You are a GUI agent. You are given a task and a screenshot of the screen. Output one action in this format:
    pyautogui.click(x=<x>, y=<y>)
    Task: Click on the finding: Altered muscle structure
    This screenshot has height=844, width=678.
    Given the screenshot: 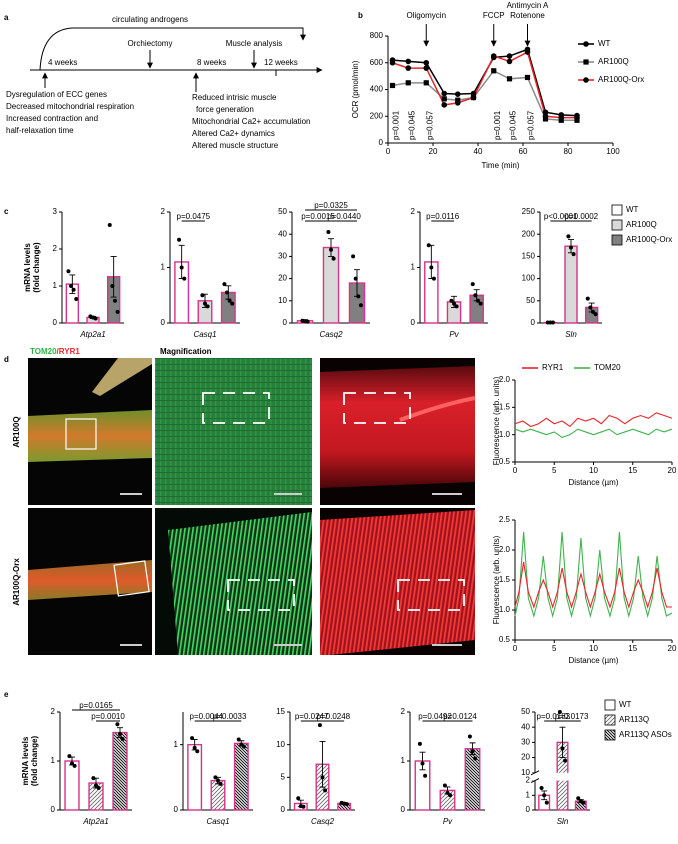 What is the action you would take?
    pyautogui.click(x=235, y=145)
    